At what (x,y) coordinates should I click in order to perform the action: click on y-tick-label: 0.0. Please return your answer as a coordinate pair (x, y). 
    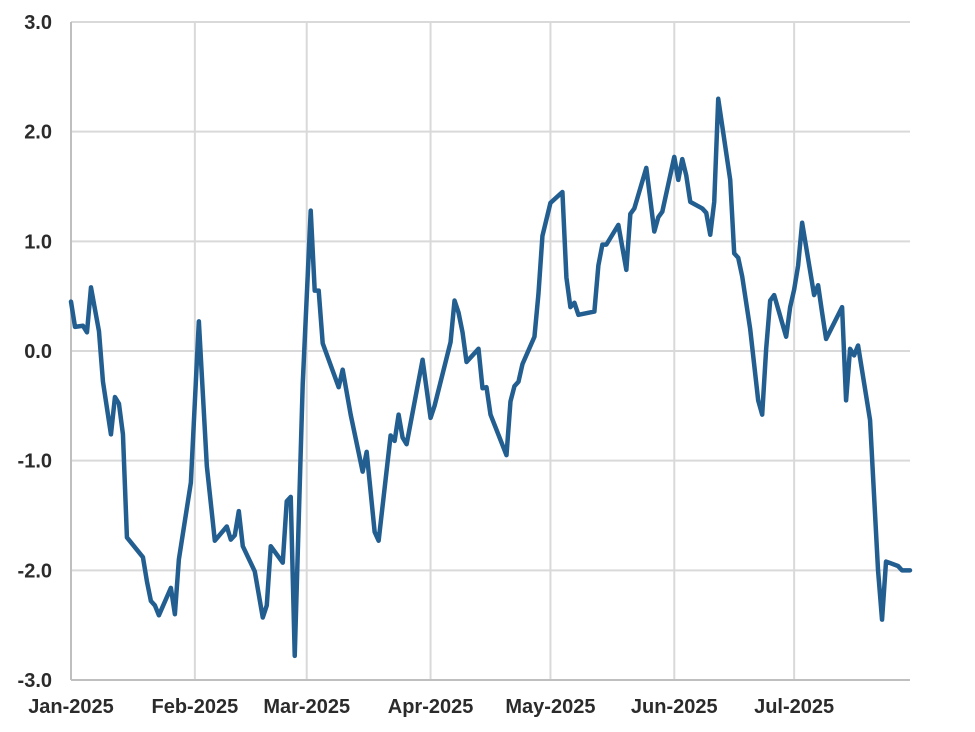
    Looking at the image, I should click on (38, 352).